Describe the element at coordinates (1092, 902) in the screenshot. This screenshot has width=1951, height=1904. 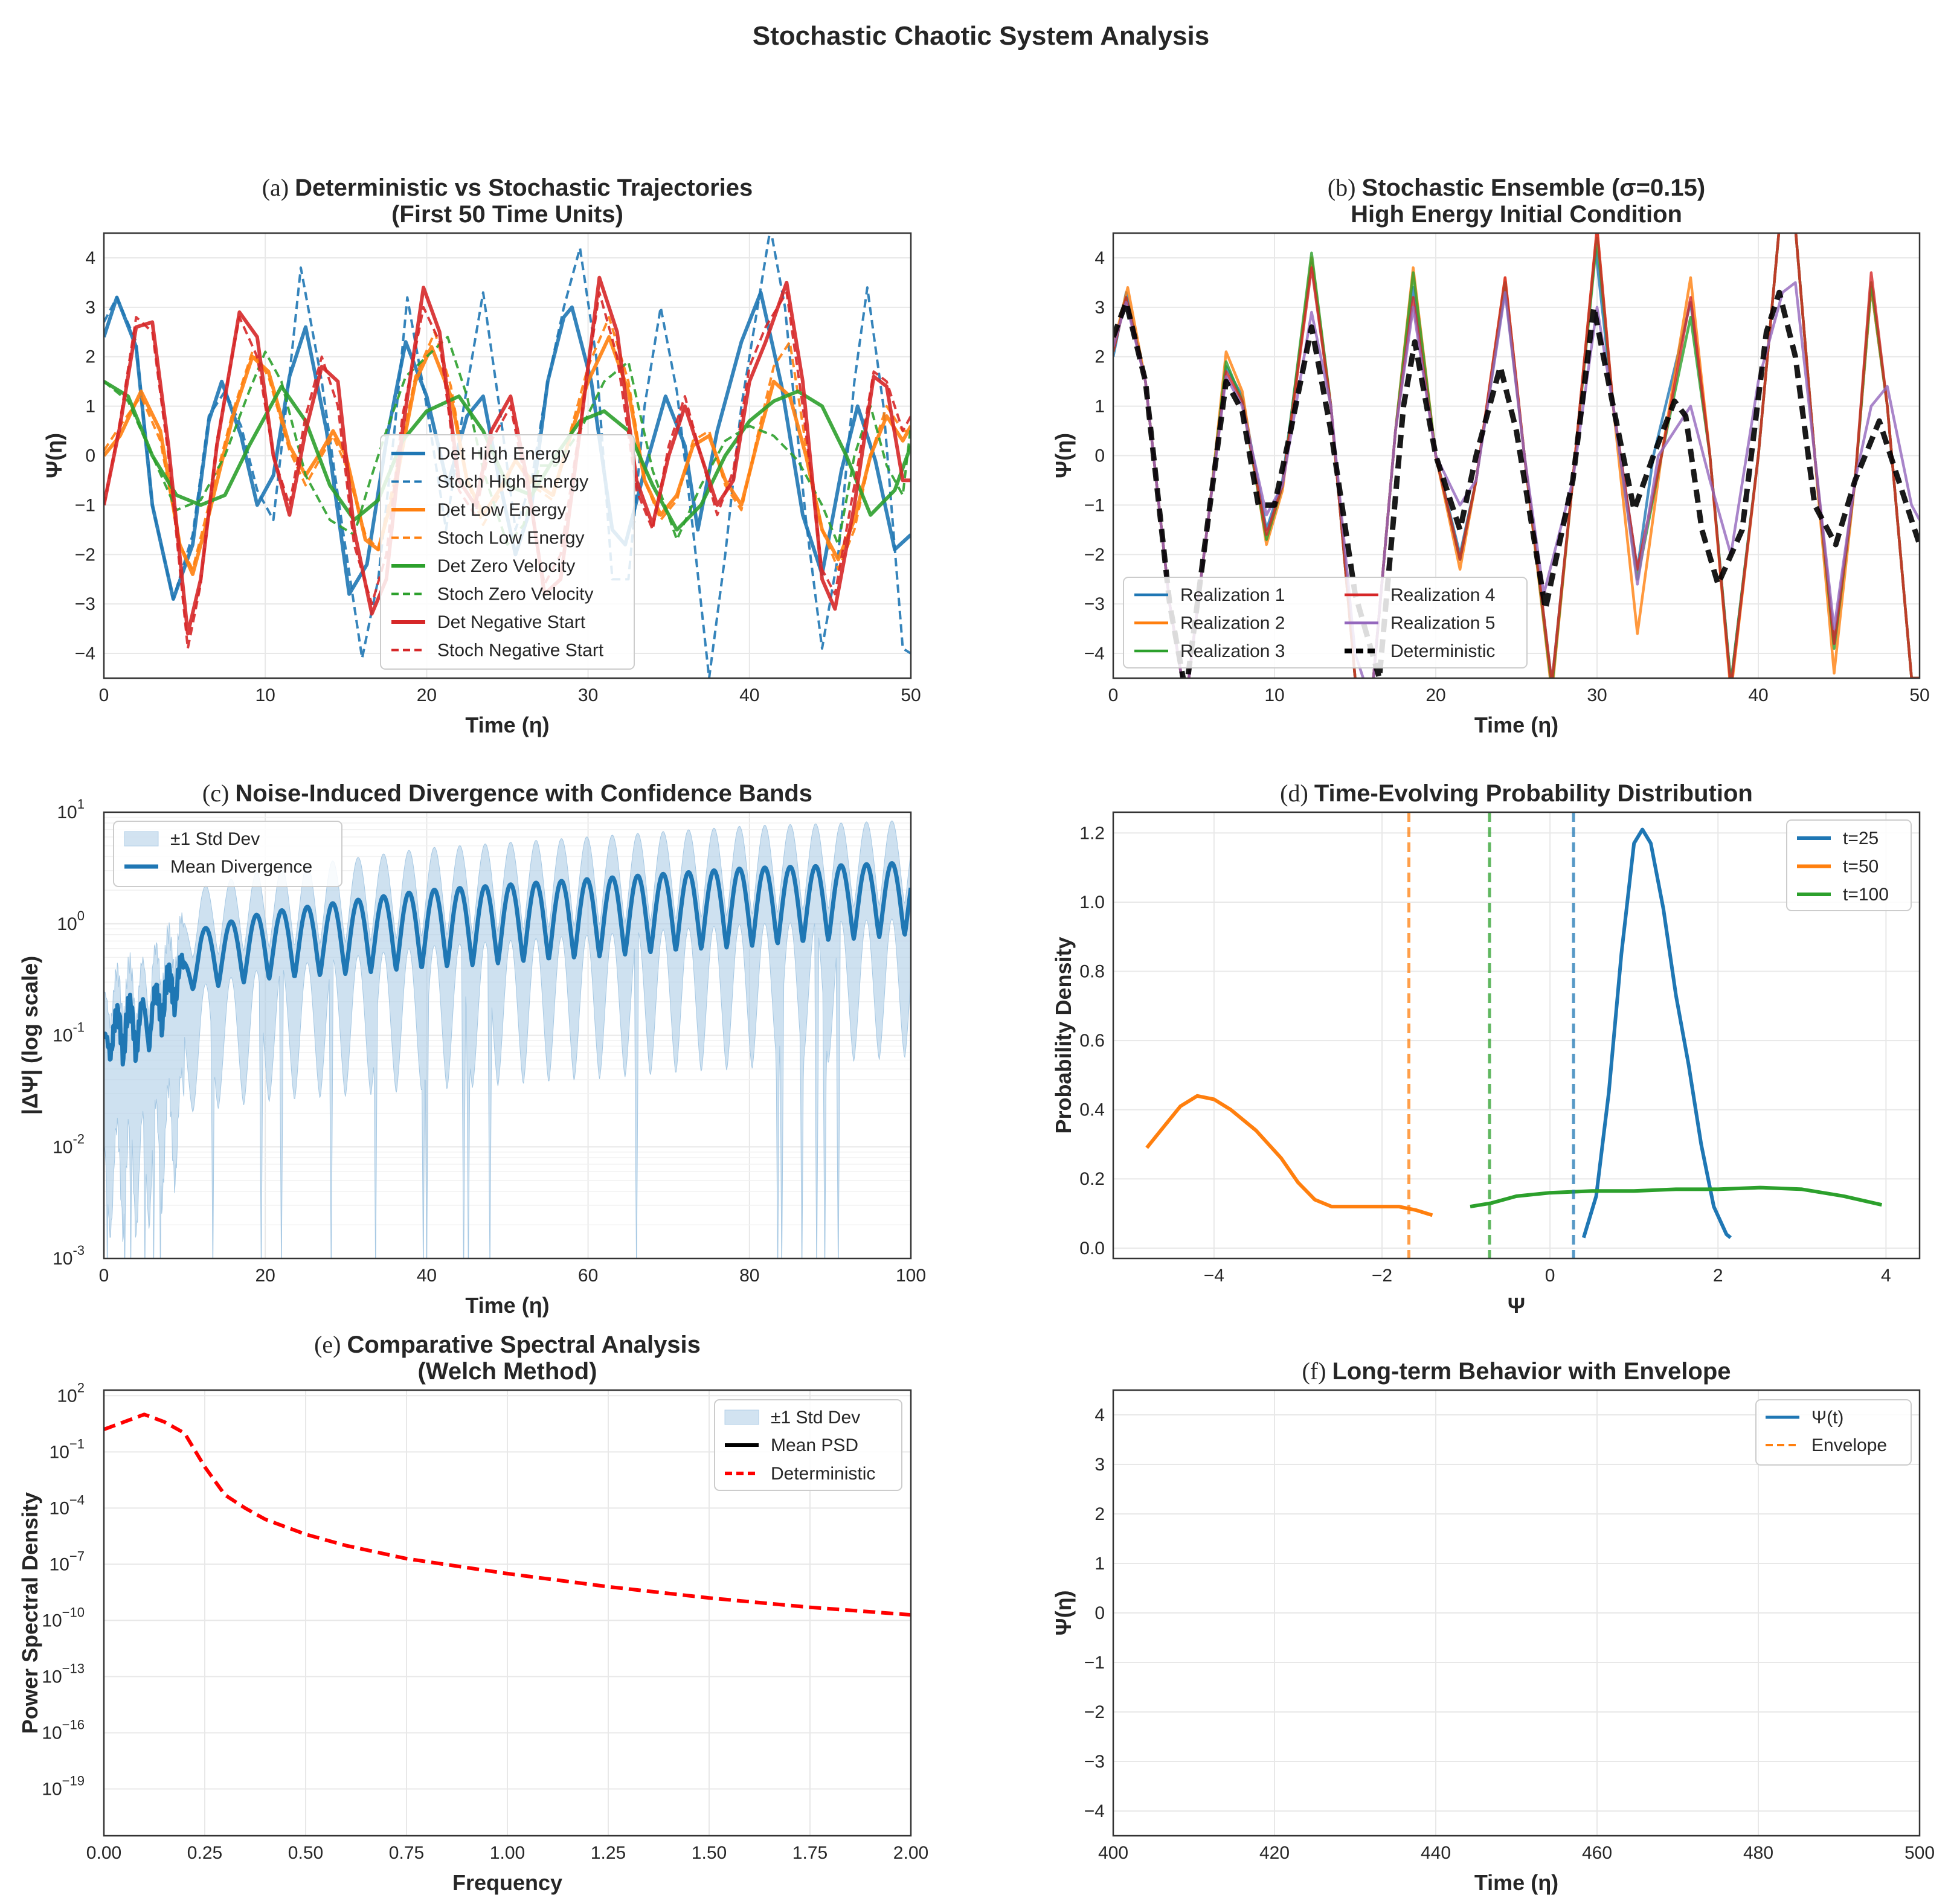
I see `y-tick-label: 1.0` at that location.